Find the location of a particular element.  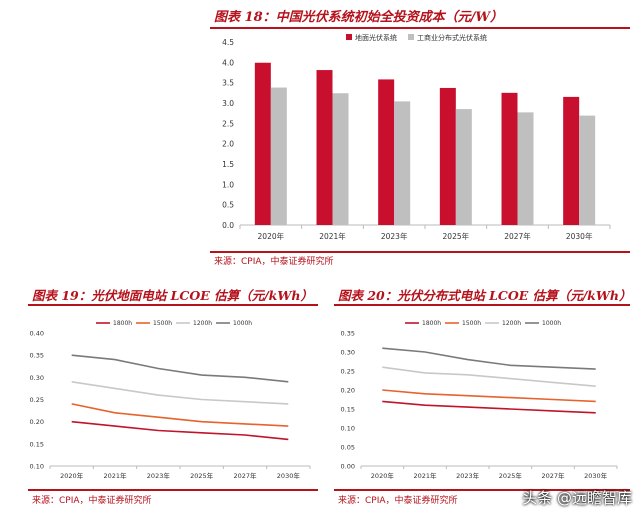

figure-20-top-rule is located at coordinates (482, 305).